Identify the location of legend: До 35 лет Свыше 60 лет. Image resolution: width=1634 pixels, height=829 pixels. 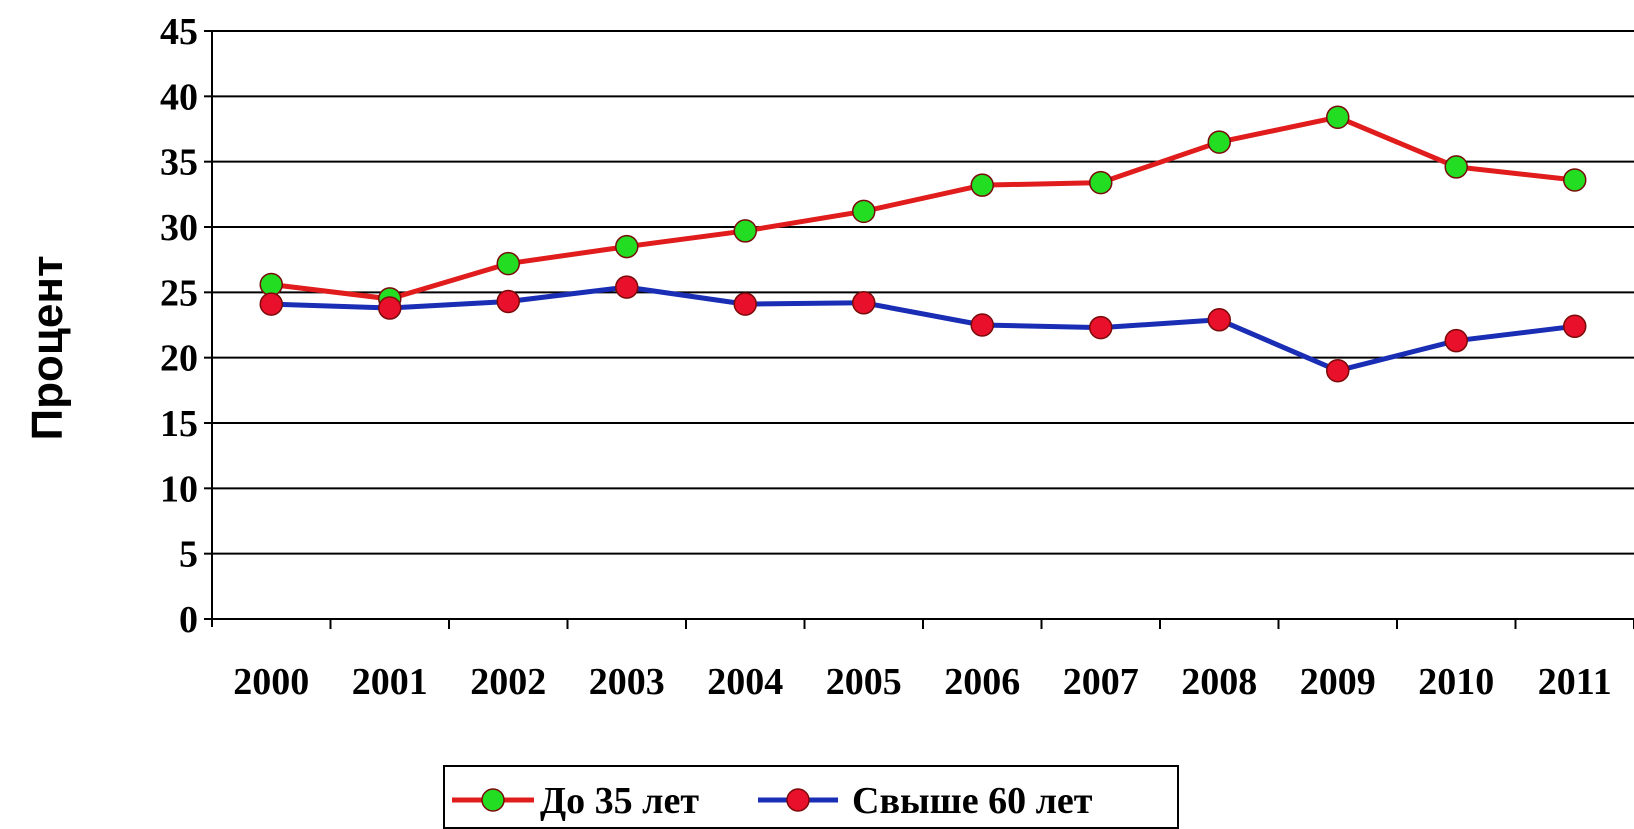
(811, 797).